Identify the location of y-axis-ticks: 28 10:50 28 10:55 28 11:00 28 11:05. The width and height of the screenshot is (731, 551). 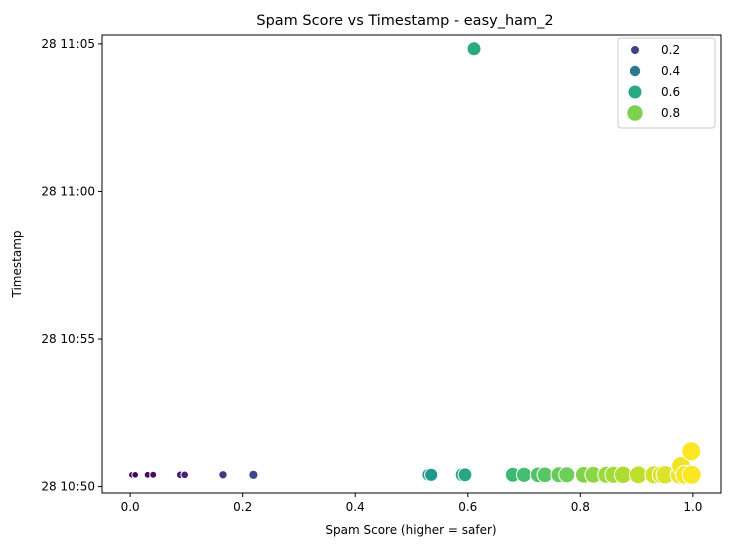
(71, 265).